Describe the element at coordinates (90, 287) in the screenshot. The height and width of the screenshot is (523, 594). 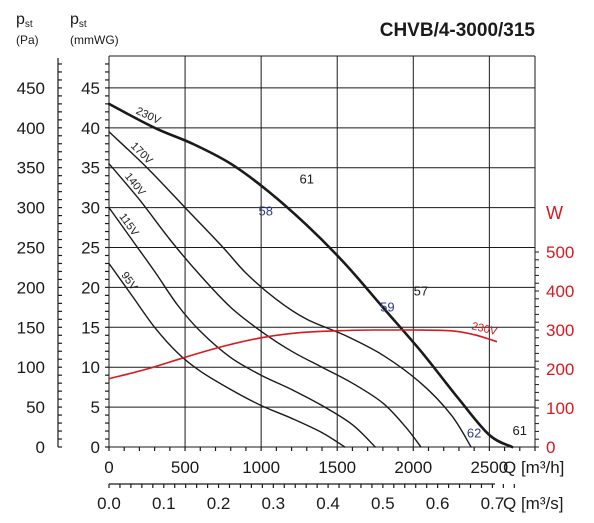
I see `mmwg-tick-label: 20` at that location.